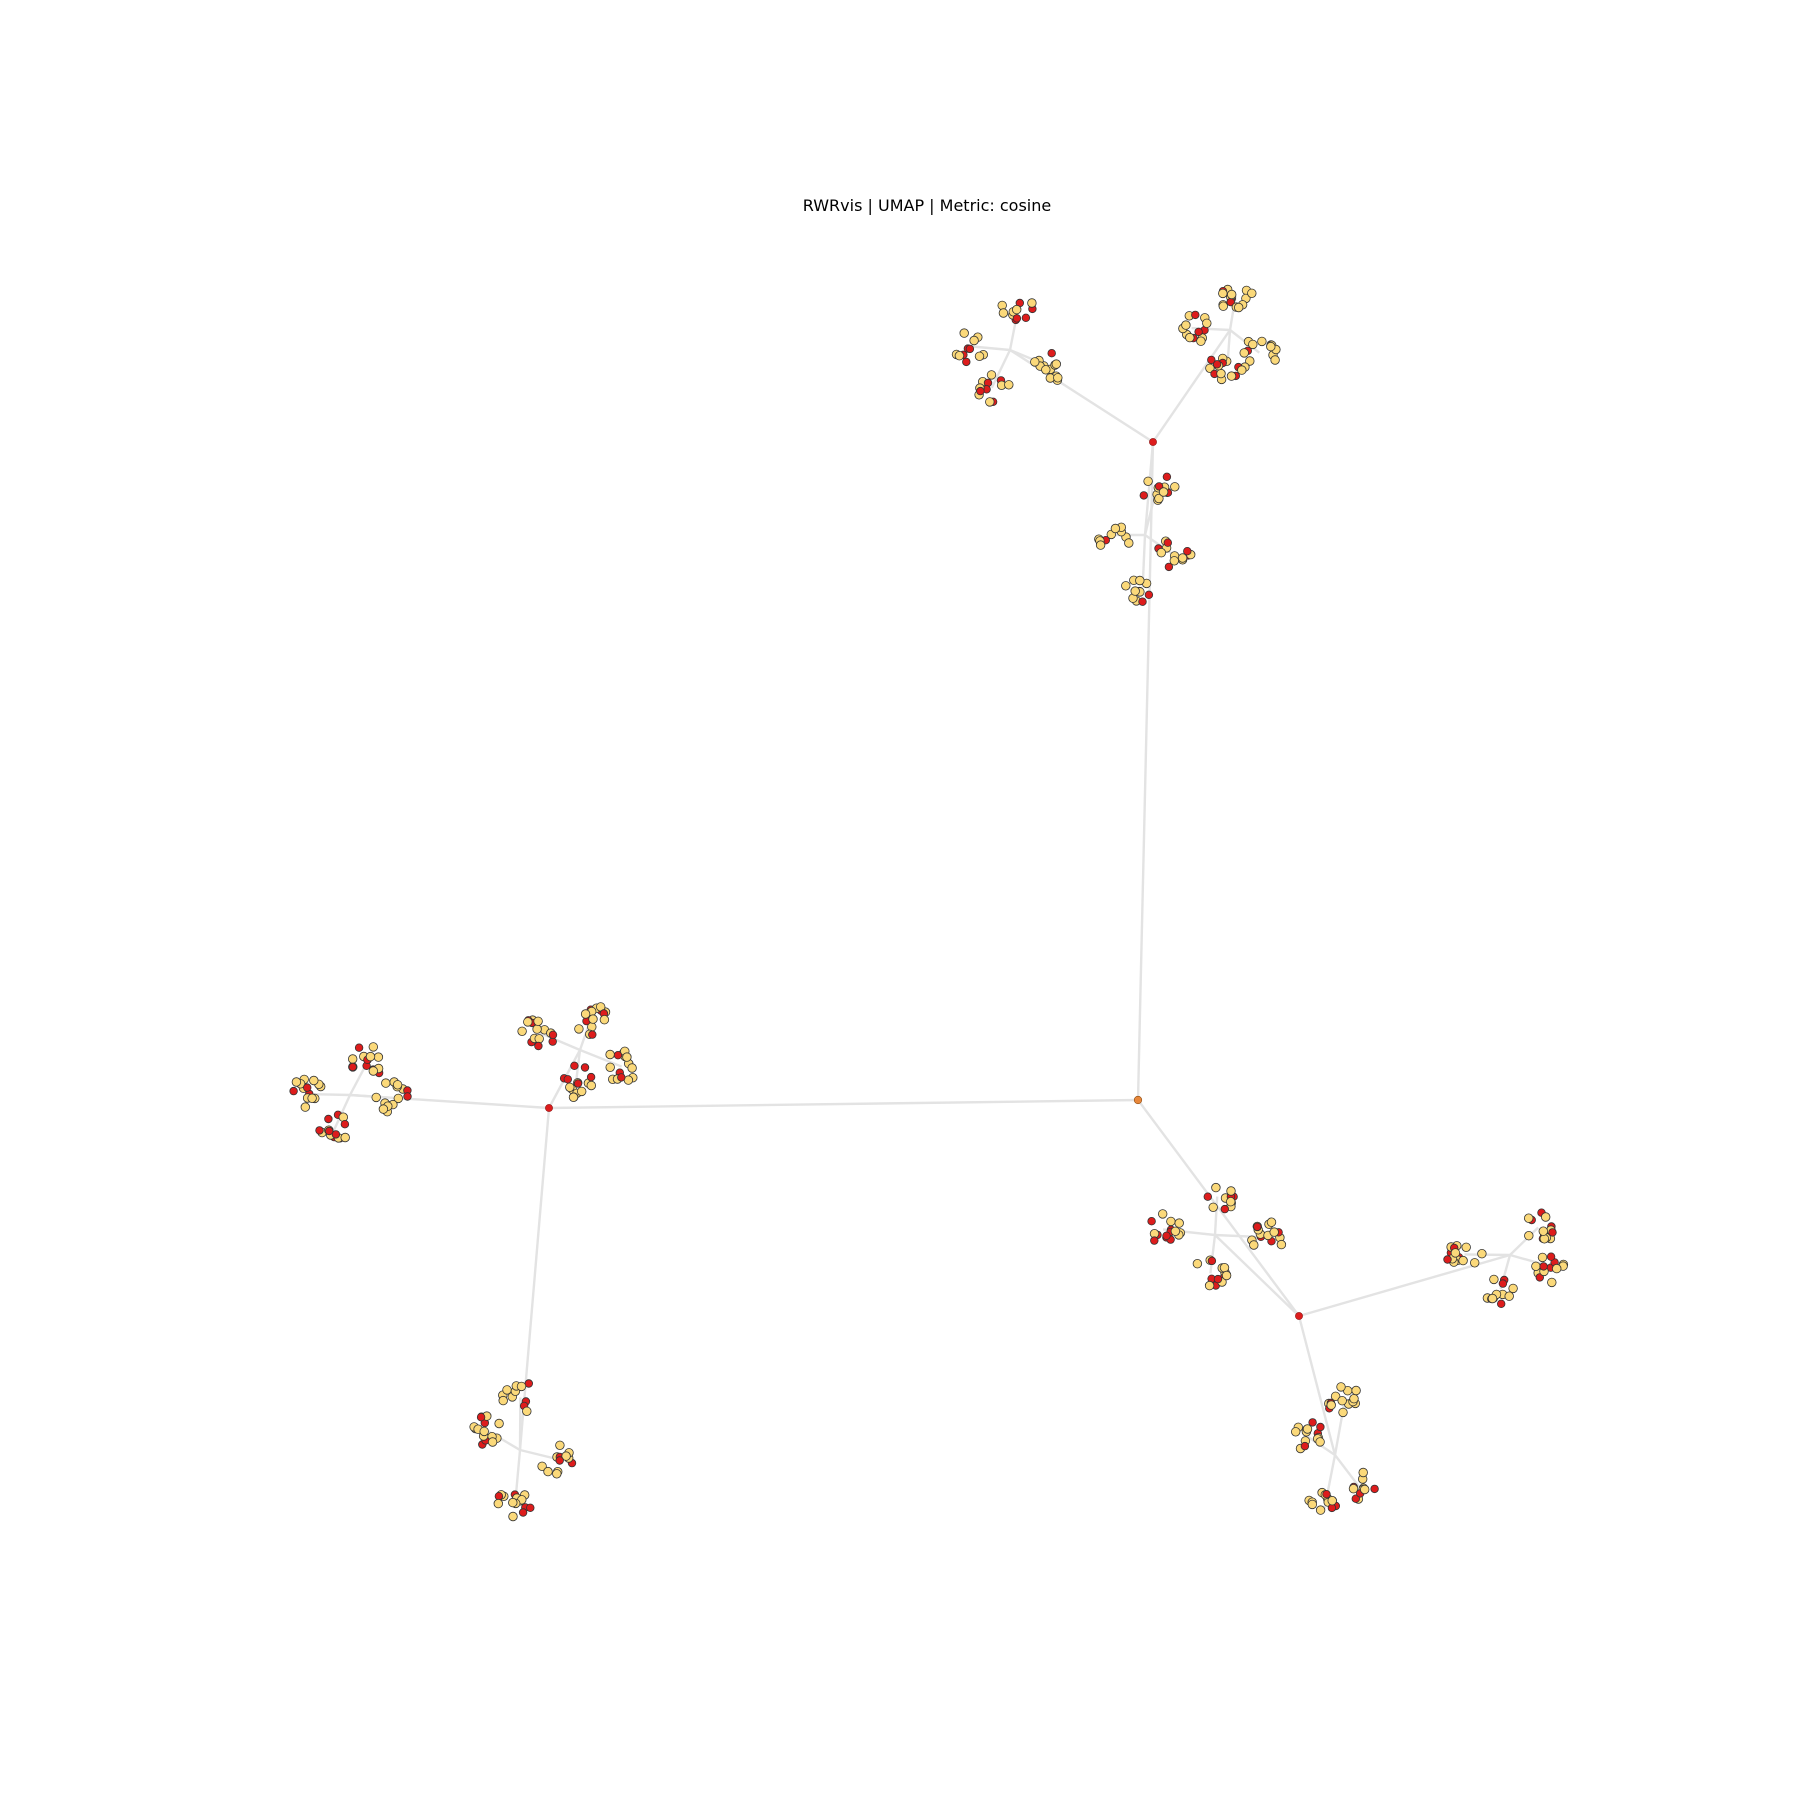  What do you see at coordinates (927, 205) in the screenshot?
I see `figure-title: RWRvis | UMAP | Metric: cosine` at bounding box center [927, 205].